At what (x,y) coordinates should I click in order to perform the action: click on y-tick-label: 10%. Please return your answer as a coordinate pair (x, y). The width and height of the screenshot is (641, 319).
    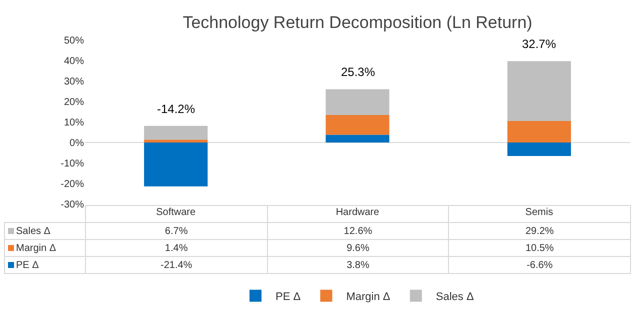
    Looking at the image, I should click on (74, 123).